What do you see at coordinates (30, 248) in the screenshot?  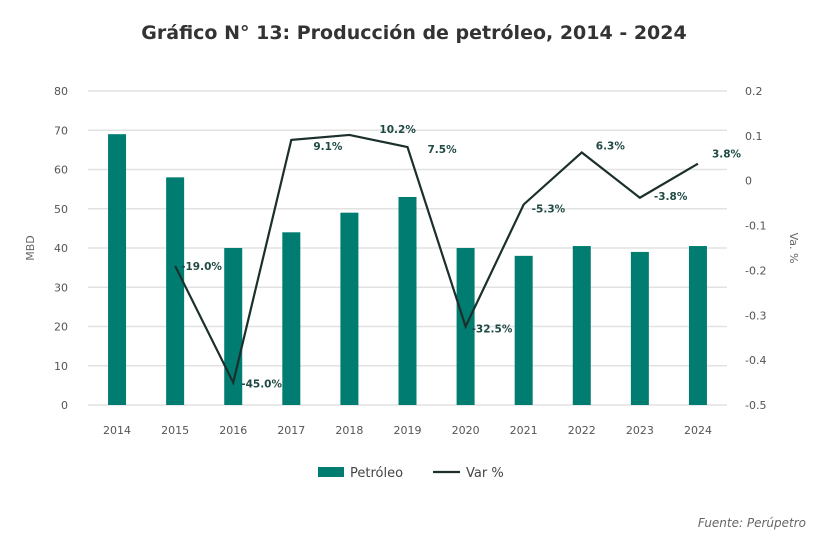 I see `y-axis-label: MBD` at bounding box center [30, 248].